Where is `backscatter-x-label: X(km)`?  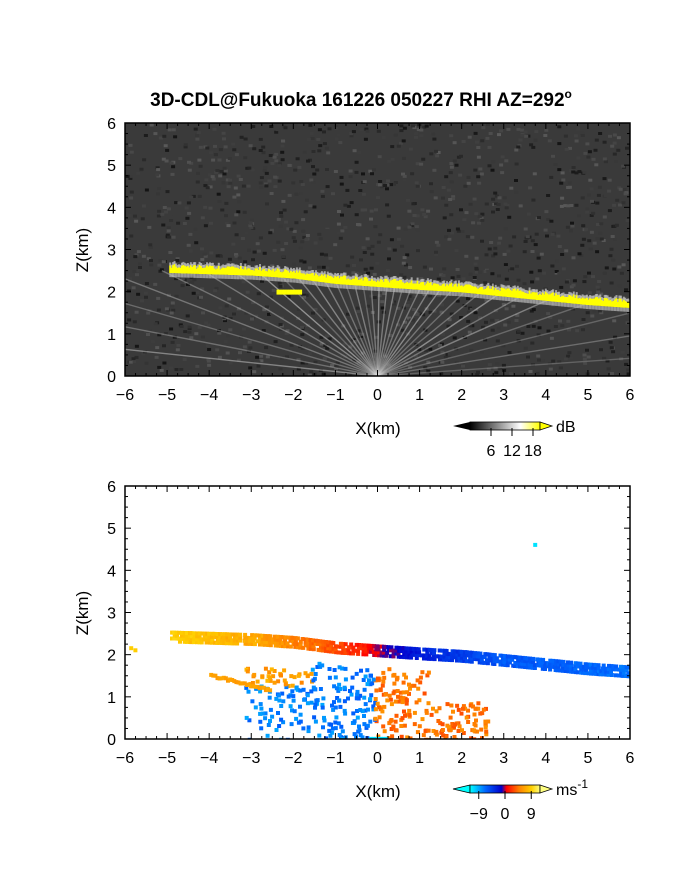 backscatter-x-label: X(km) is located at coordinates (377, 428).